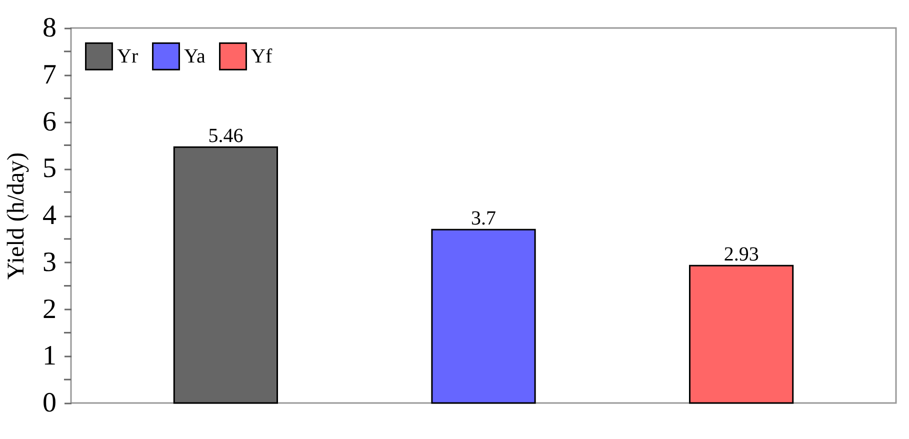  Describe the element at coordinates (261, 56) in the screenshot. I see `legend-label: Yf` at that location.